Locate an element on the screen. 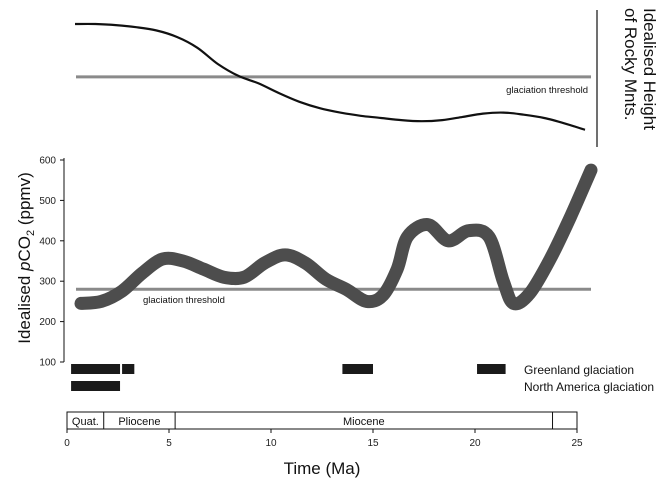 Image resolution: width=672 pixels, height=487 pixels. co2-y-tick-label: 600 is located at coordinates (47, 161).